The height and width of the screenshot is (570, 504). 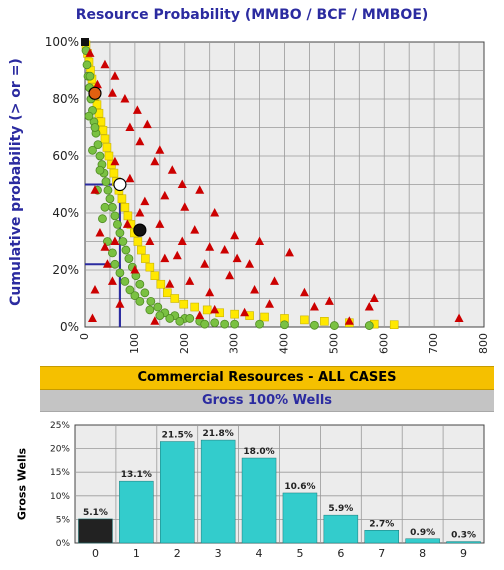 What do you see at coordinates (136, 553) in the screenshot?
I see `bar-x-tick-label: 1` at bounding box center [136, 553].